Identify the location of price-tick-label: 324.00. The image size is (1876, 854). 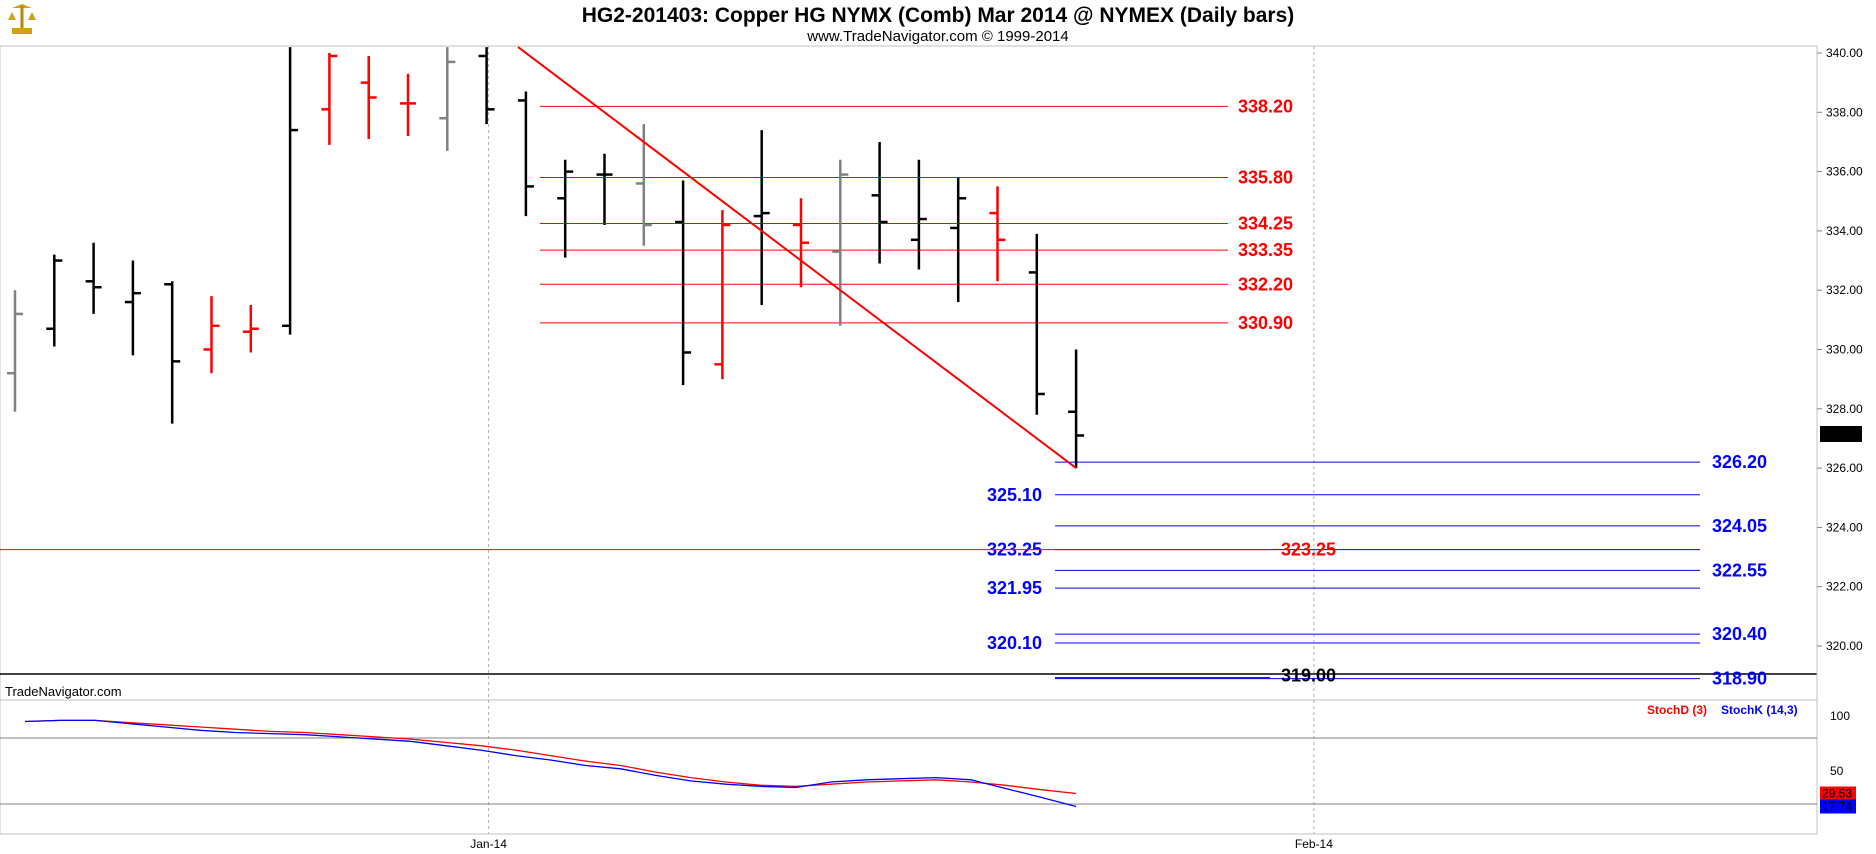
(1844, 527).